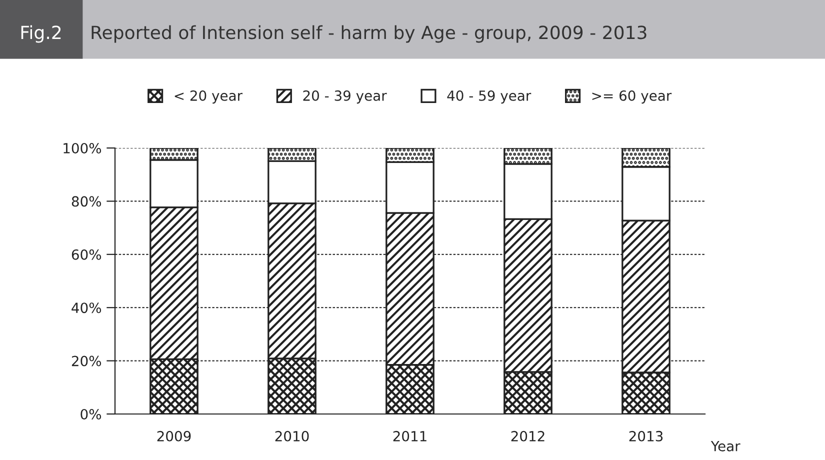 This screenshot has height=460, width=825. I want to click on x-tick-label: 2009, so click(174, 436).